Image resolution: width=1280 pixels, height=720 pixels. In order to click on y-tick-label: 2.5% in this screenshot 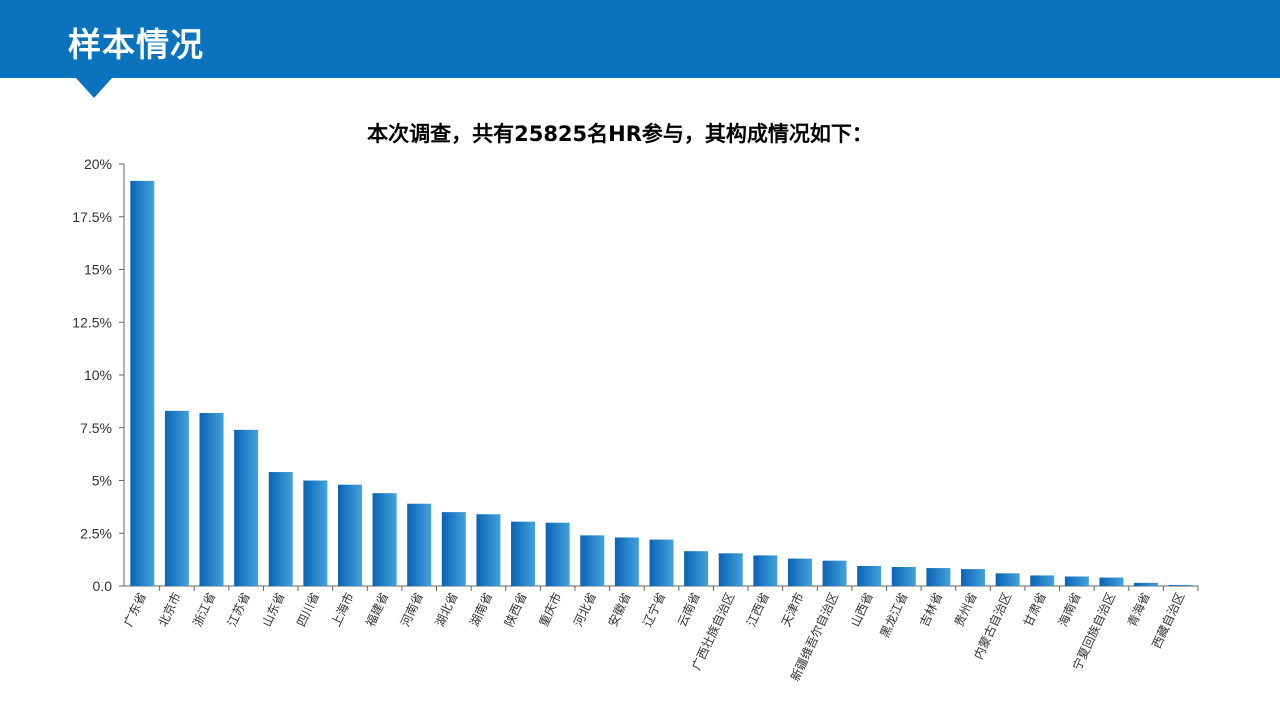, I will do `click(96, 533)`.